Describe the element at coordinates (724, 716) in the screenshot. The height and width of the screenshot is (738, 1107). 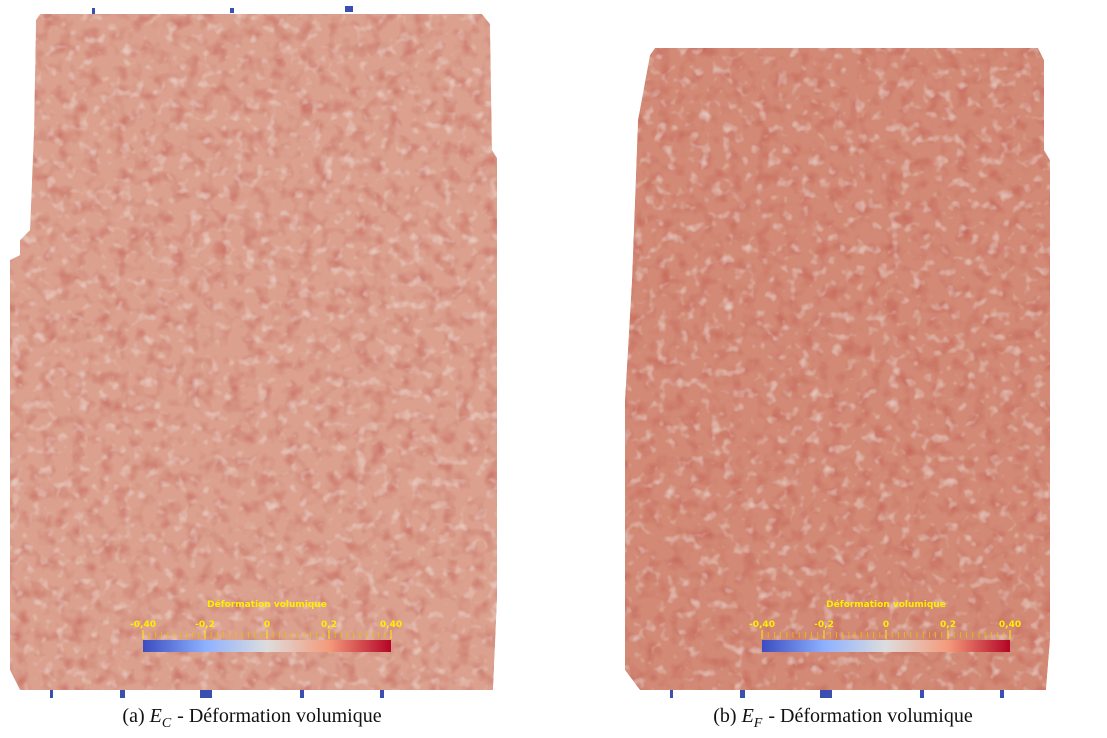
I see `caption-label: (b)` at that location.